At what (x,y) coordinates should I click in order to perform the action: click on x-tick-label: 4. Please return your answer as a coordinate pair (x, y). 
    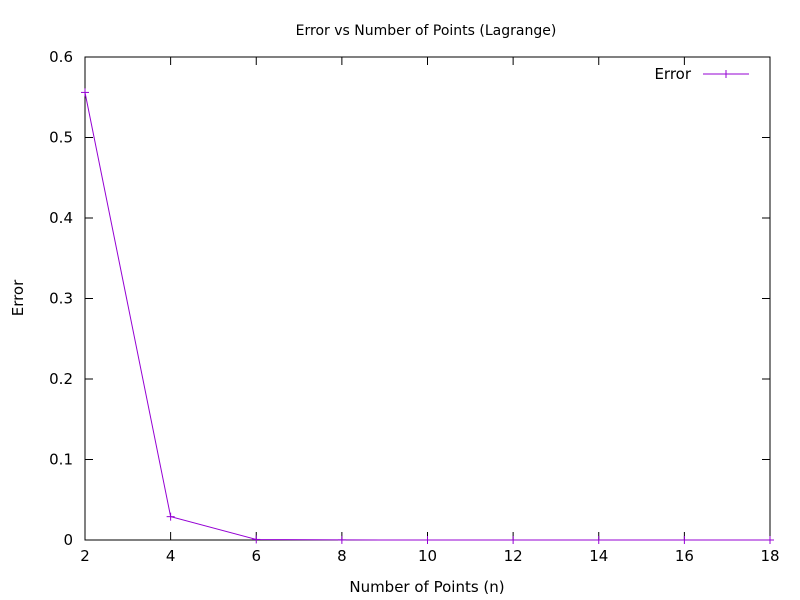
    Looking at the image, I should click on (171, 556).